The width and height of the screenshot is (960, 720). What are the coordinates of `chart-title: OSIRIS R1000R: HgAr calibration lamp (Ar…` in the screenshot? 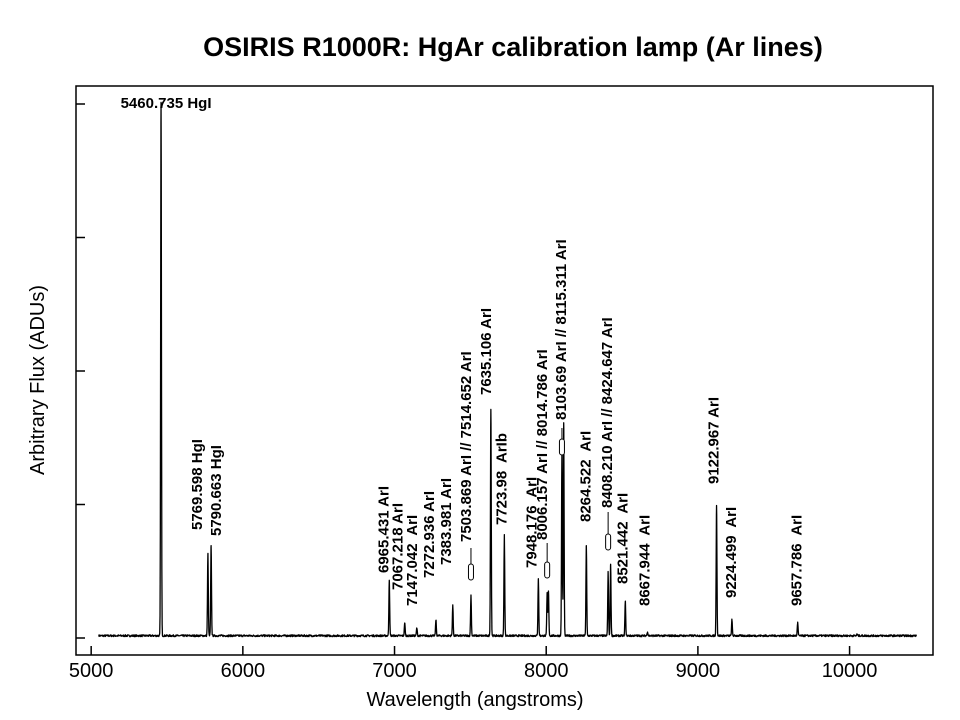 It's located at (513, 47).